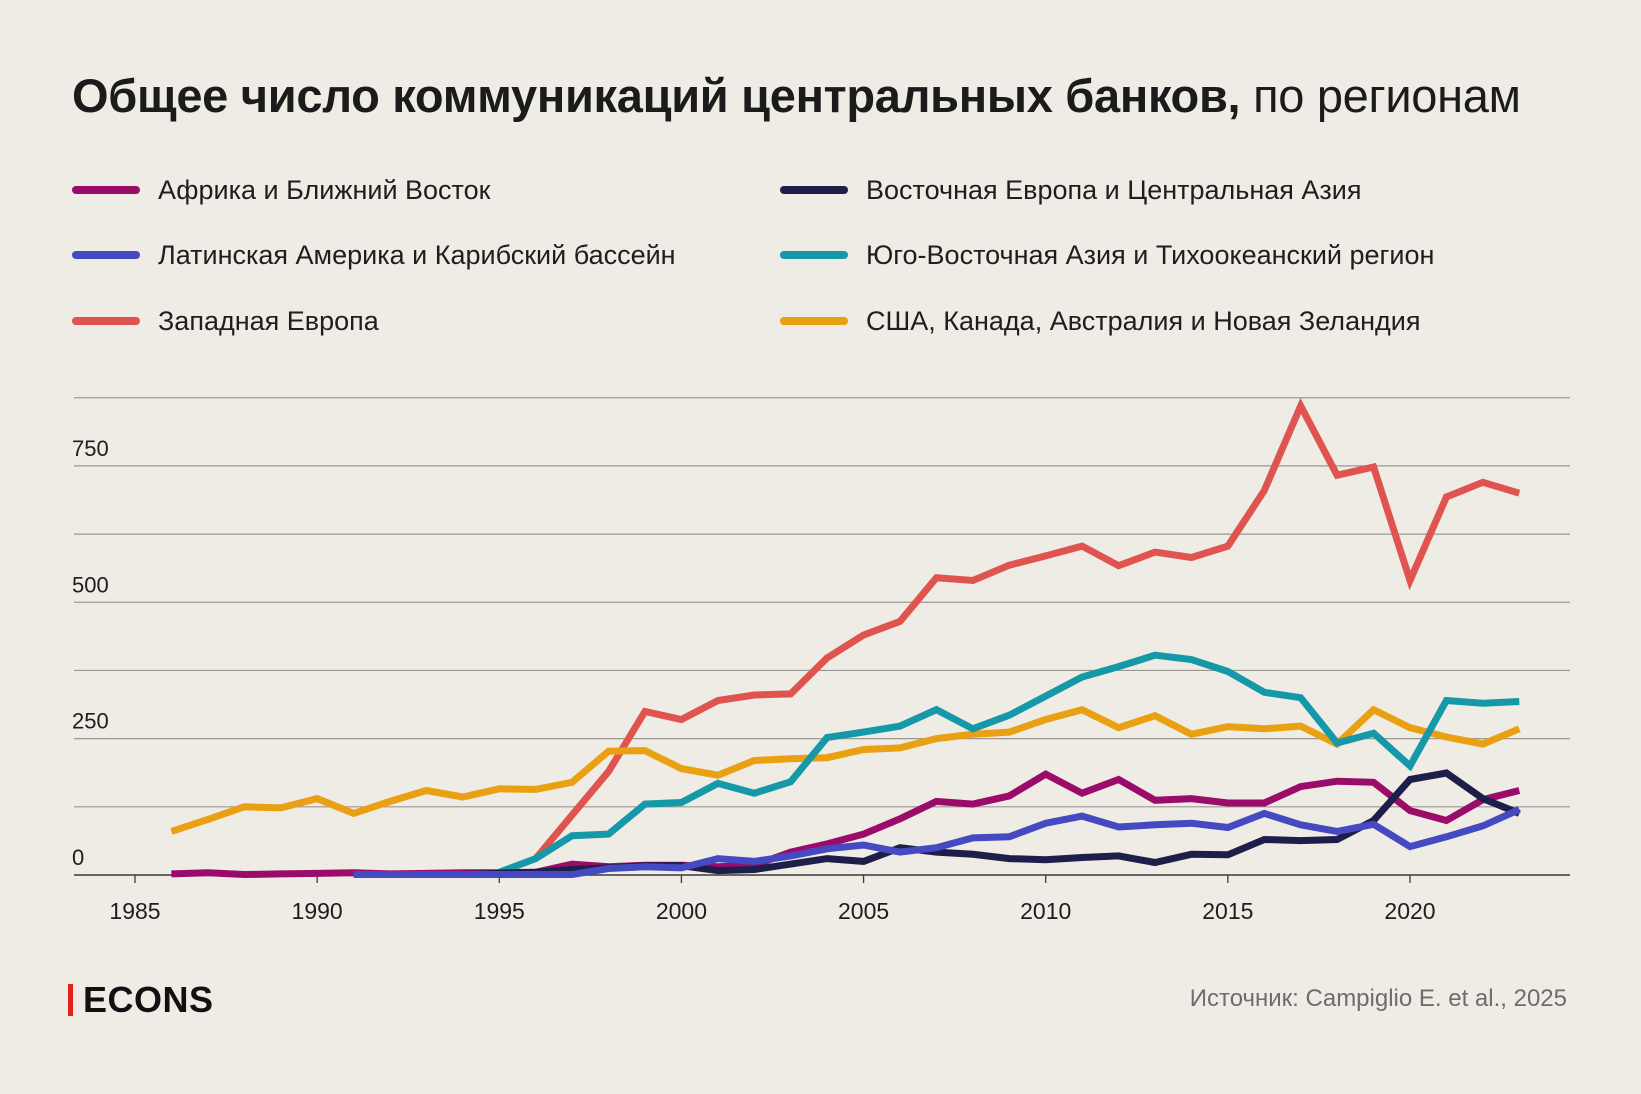 Image resolution: width=1641 pixels, height=1094 pixels. What do you see at coordinates (90, 721) in the screenshot?
I see `y-tick-label: 250` at bounding box center [90, 721].